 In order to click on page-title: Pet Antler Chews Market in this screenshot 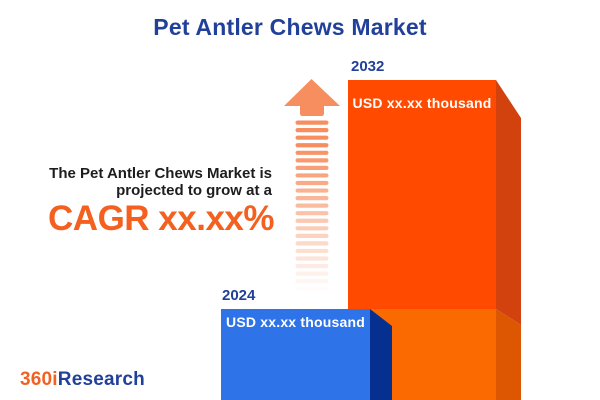, I will do `click(290, 27)`.